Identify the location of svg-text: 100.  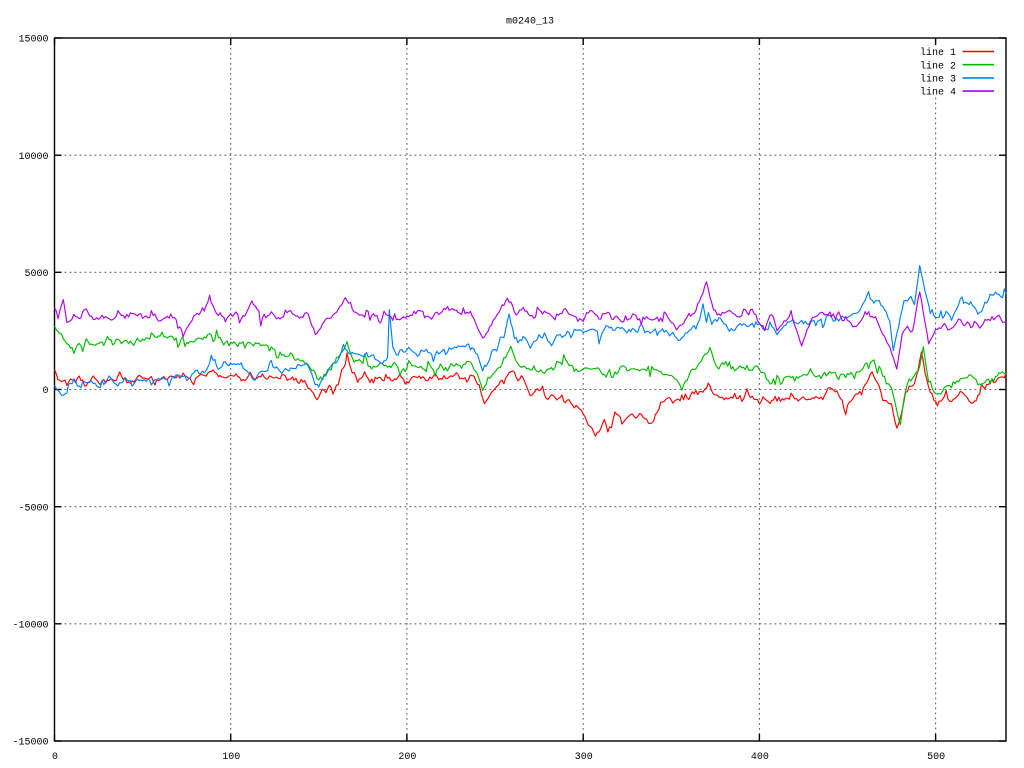
(231, 757).